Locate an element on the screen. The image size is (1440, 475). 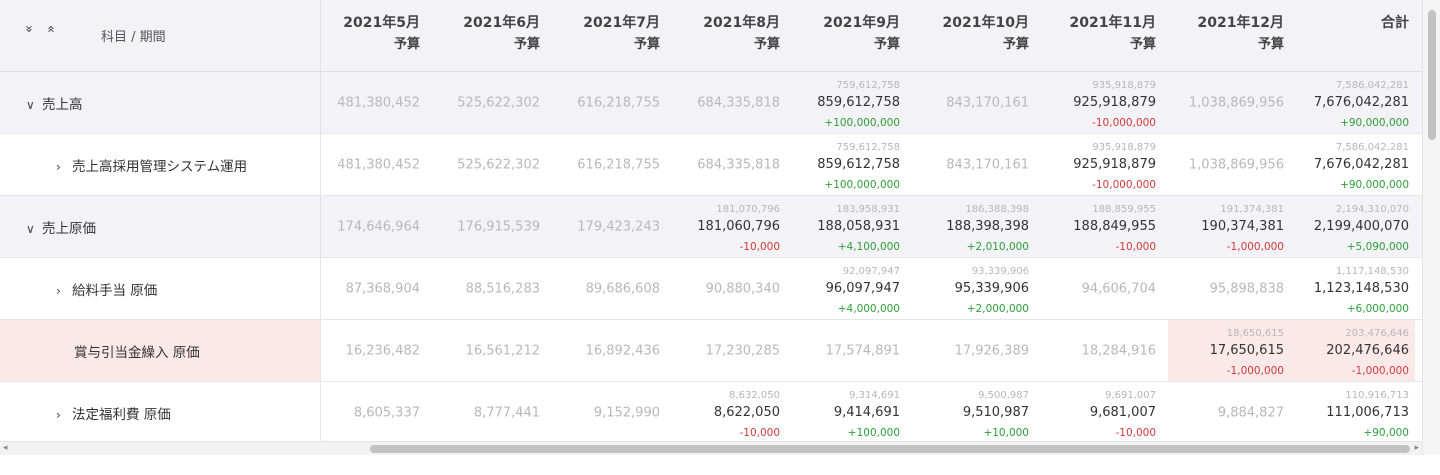
value-cell: 18,284,916 is located at coordinates (1095, 350).